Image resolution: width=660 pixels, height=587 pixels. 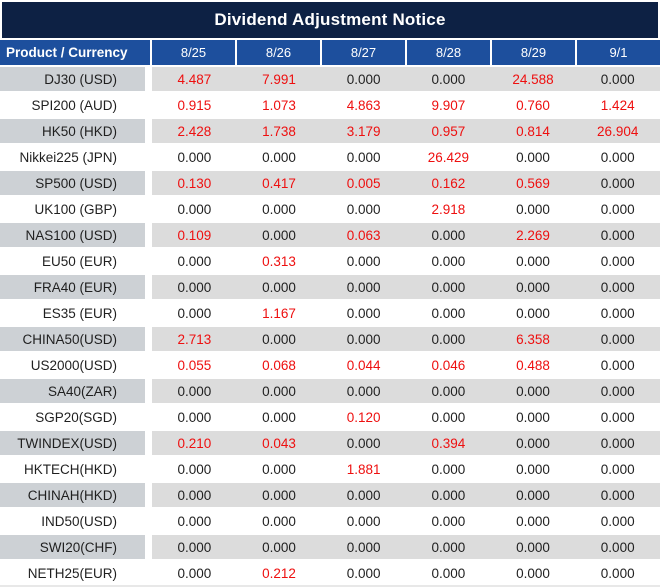 What do you see at coordinates (330, 19) in the screenshot?
I see `page-title: Dividend Adjustment Notice` at bounding box center [330, 19].